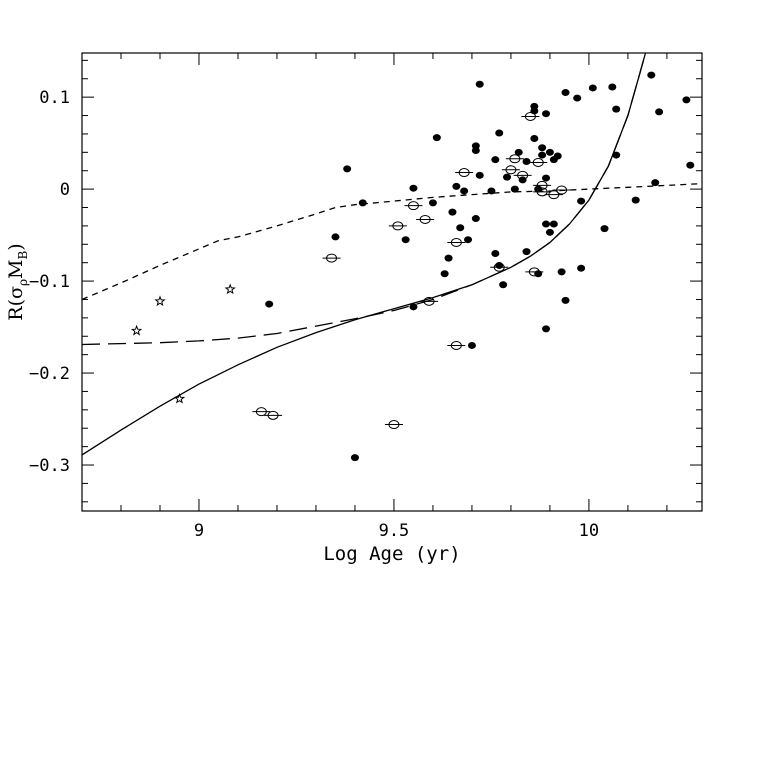 This screenshot has width=766, height=771. Describe the element at coordinates (16, 303) in the screenshot. I see `y-axis-label-prefix: R(σ` at that location.